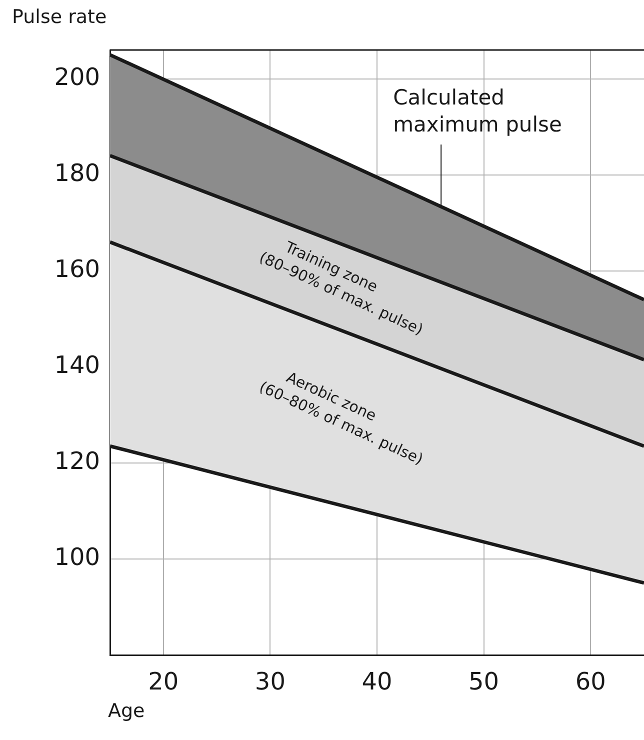  I want to click on y-axis-title: Pulse rate, so click(59, 17).